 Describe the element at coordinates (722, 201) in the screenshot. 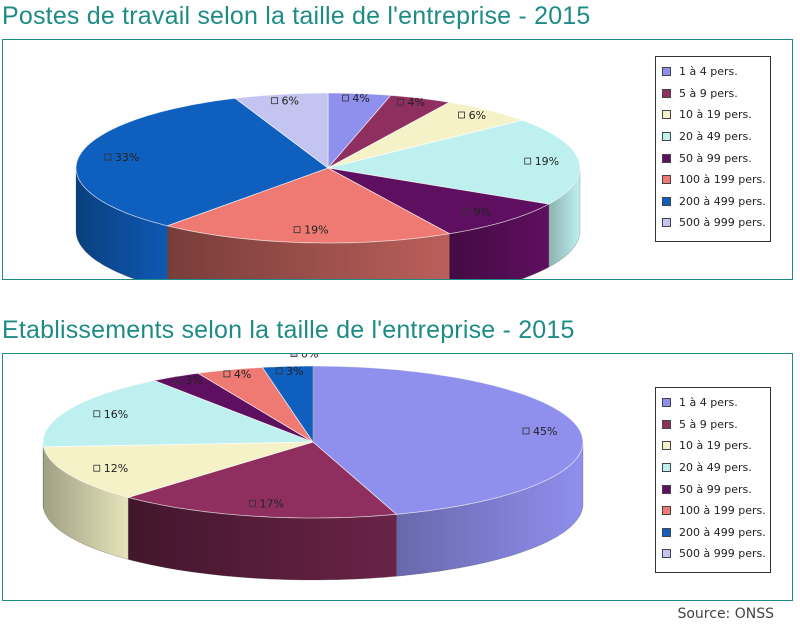

I see `legend-label: 200 à 499 pers.` at that location.